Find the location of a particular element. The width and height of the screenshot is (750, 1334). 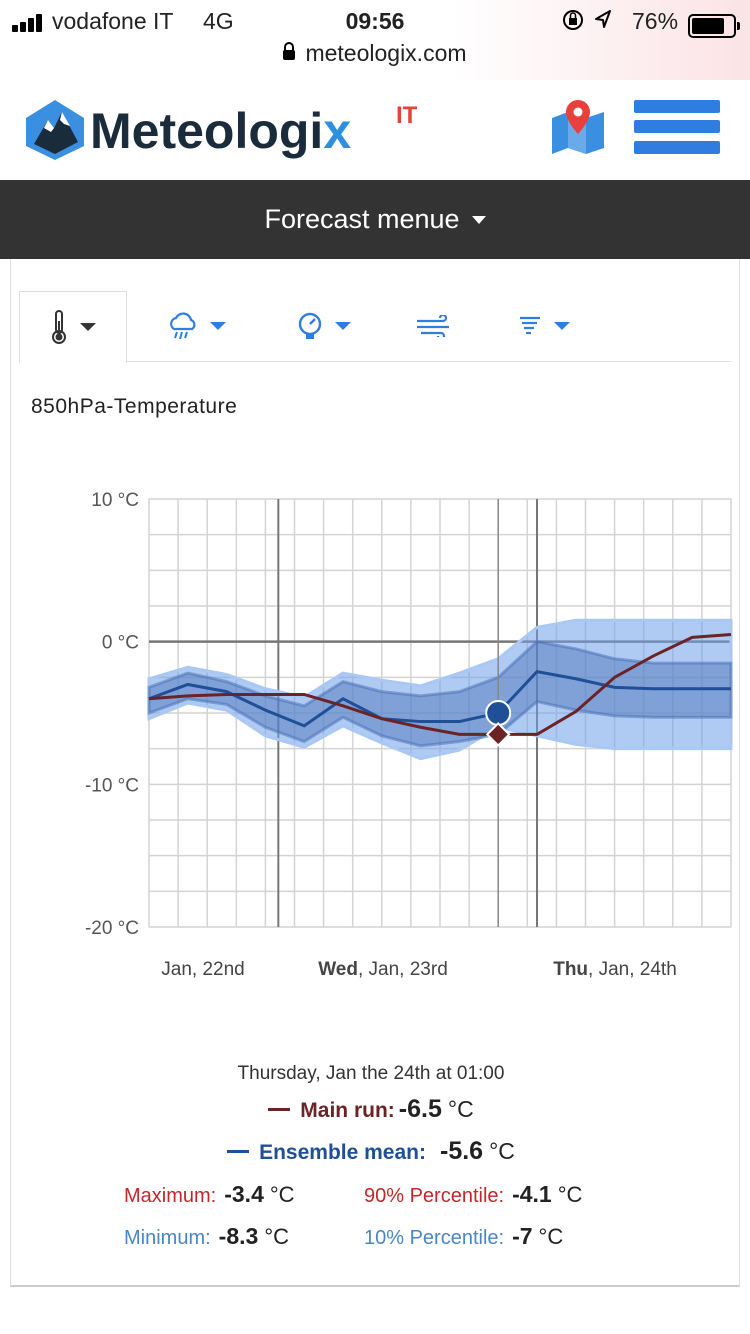

main-run-readout: Main run: -6.5 °C is located at coordinates (371, 1109).